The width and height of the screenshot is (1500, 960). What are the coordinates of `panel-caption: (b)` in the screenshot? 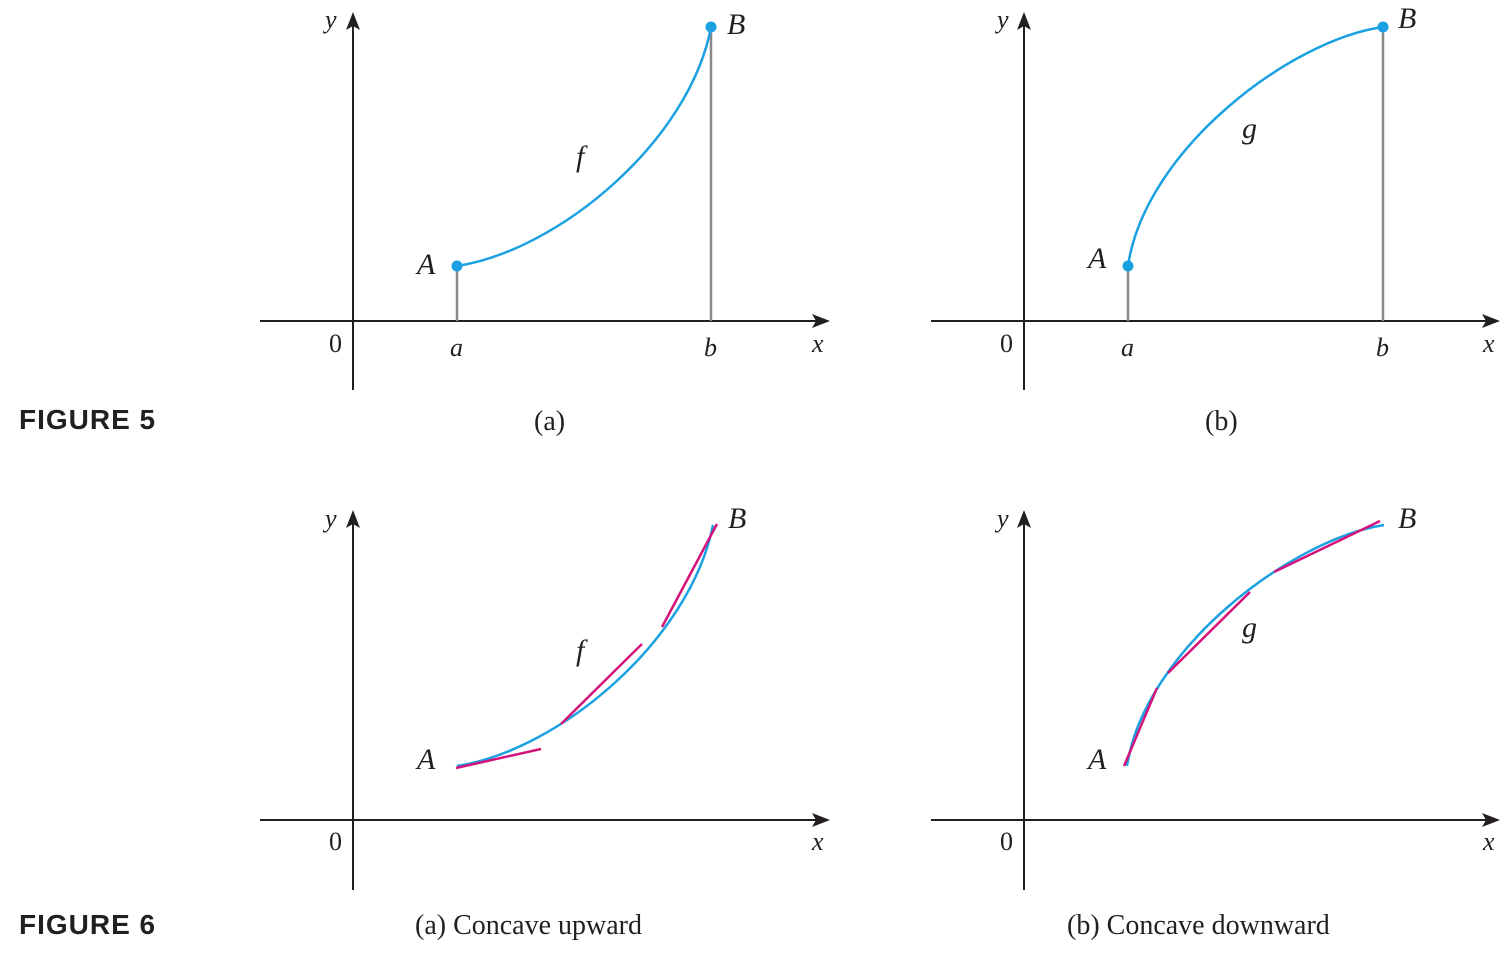 It's located at (1221, 421).